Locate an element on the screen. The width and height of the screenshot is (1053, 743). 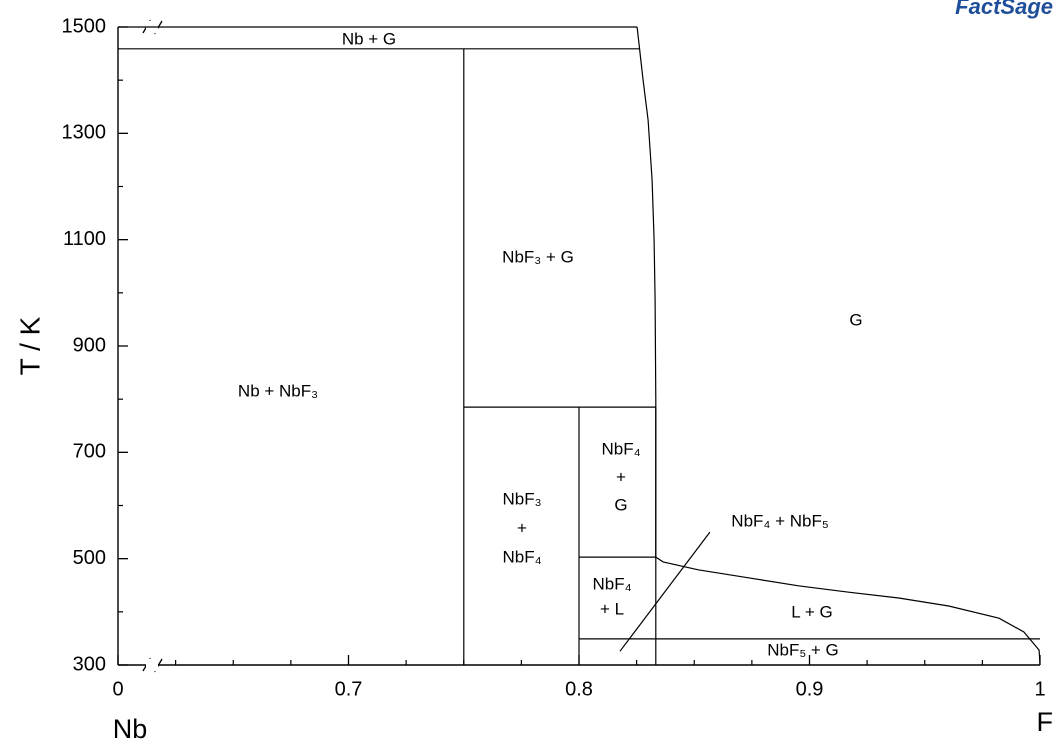
y-tick-label: 1500 is located at coordinates (84, 26).